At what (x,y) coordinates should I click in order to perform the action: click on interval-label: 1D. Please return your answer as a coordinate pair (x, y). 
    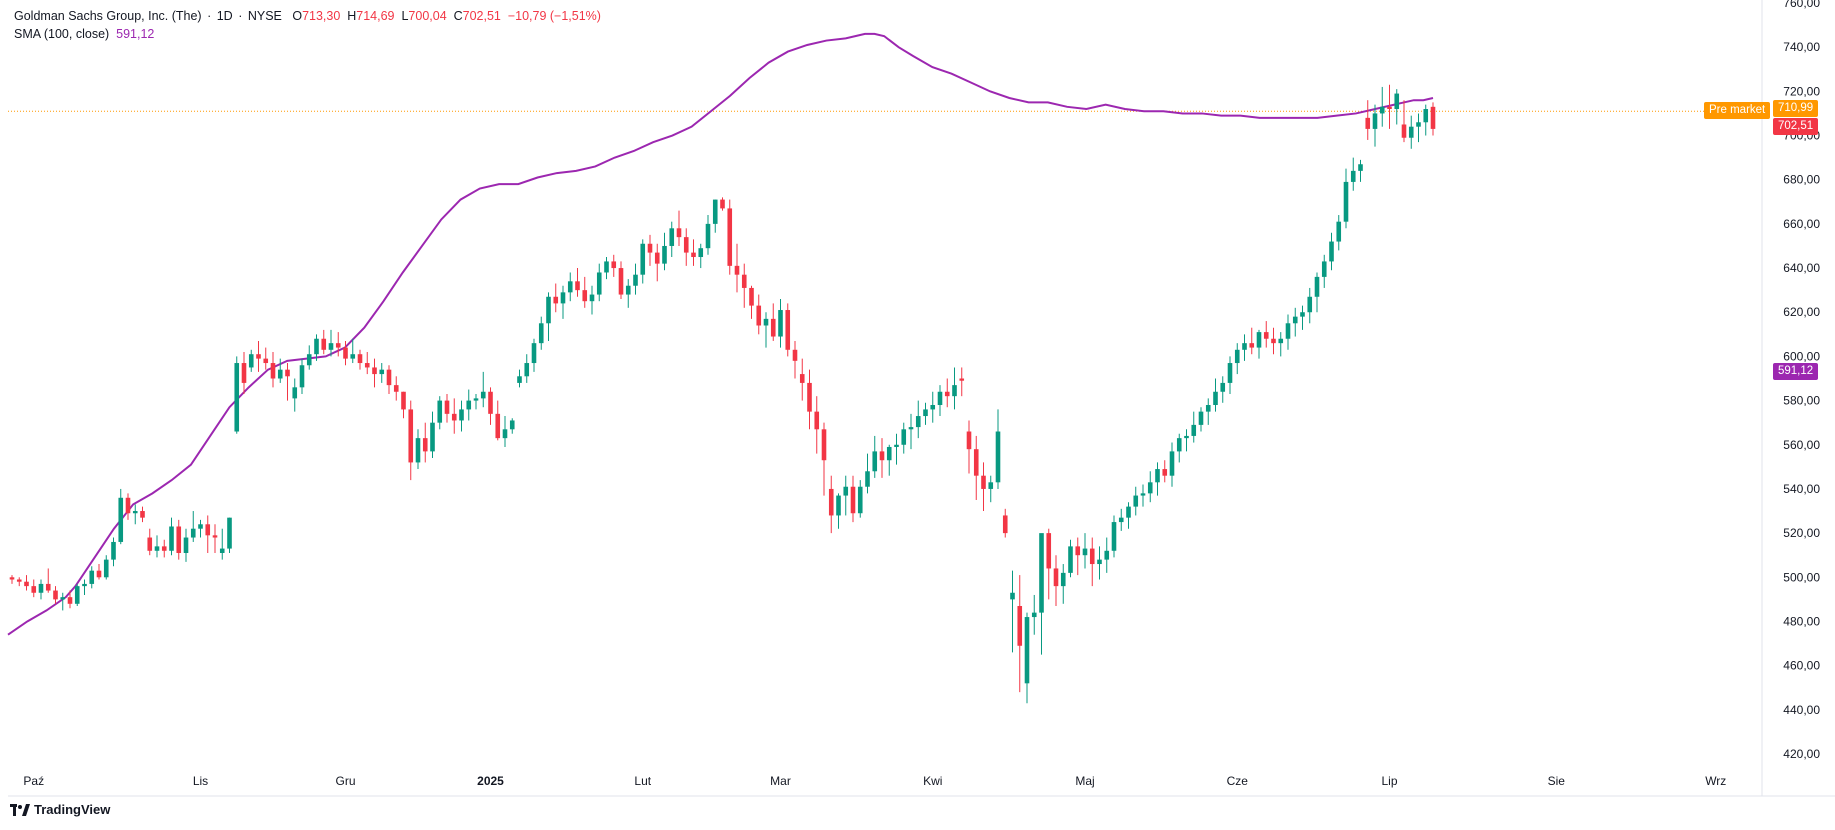
    Looking at the image, I should click on (224, 16).